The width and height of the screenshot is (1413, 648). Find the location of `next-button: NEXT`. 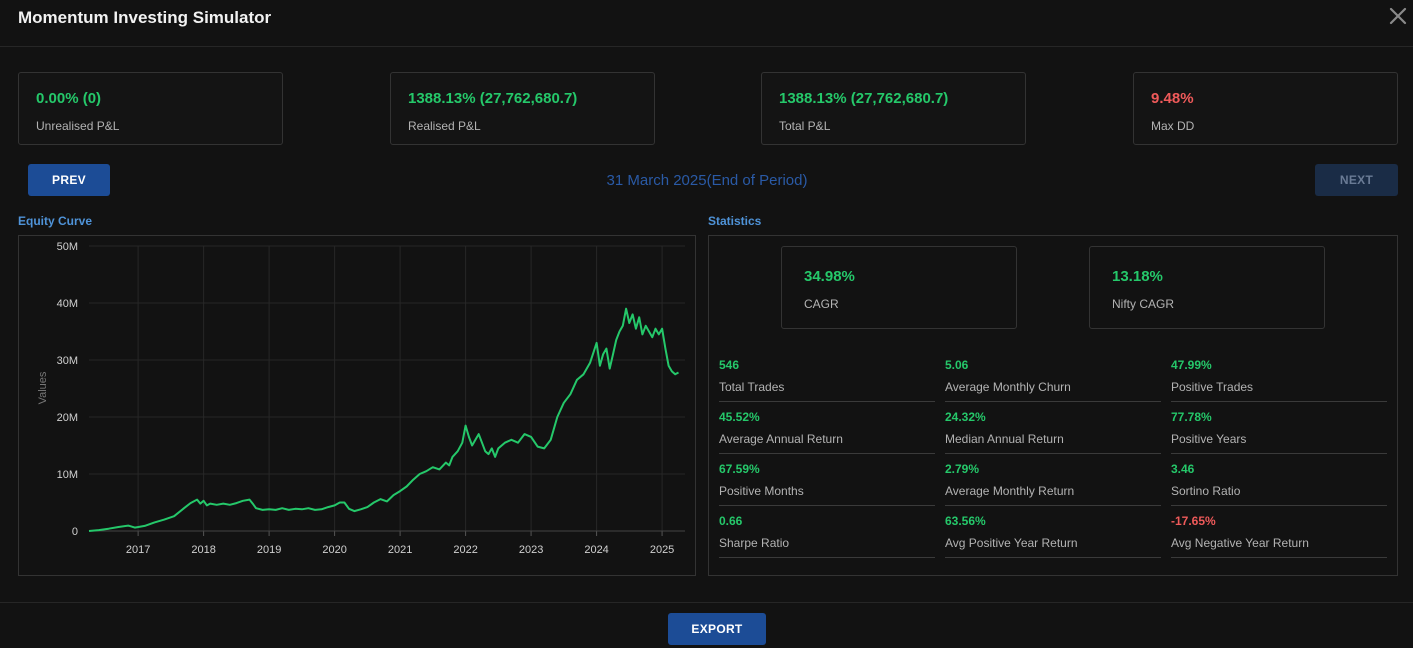

next-button: NEXT is located at coordinates (1356, 180).